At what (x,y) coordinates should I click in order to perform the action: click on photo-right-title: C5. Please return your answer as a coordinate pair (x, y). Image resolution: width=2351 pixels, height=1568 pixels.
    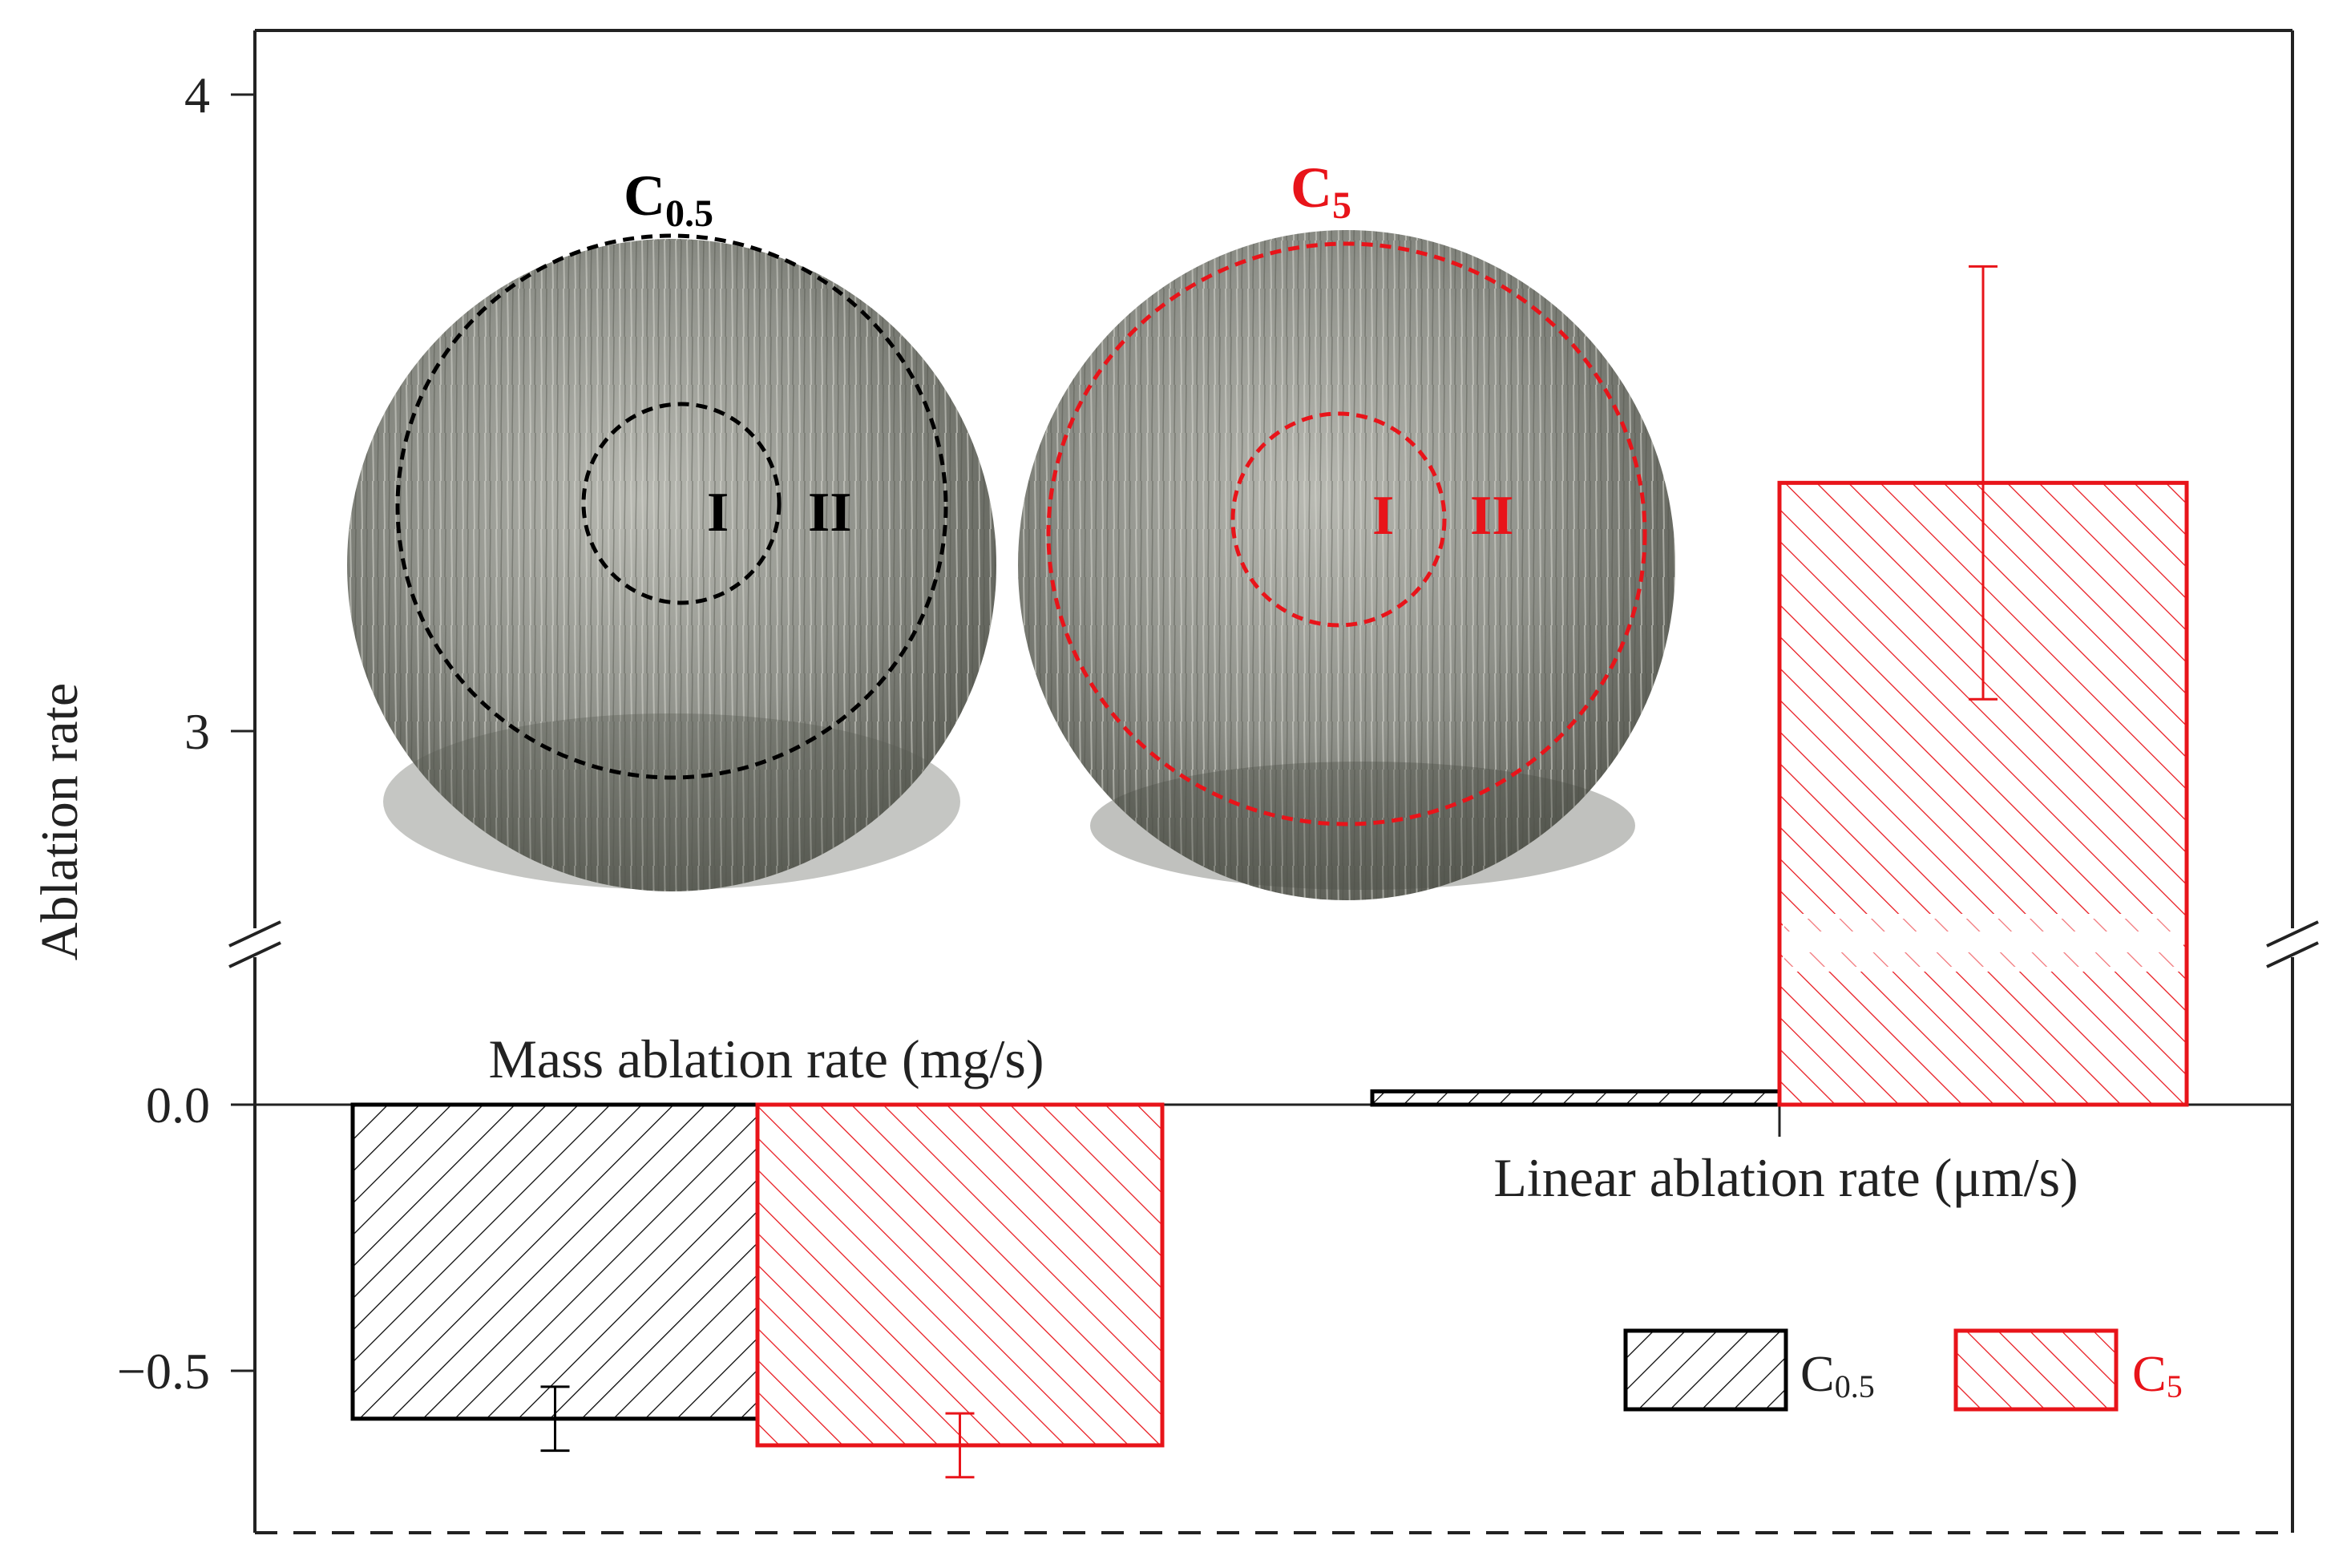
    Looking at the image, I should click on (1321, 191).